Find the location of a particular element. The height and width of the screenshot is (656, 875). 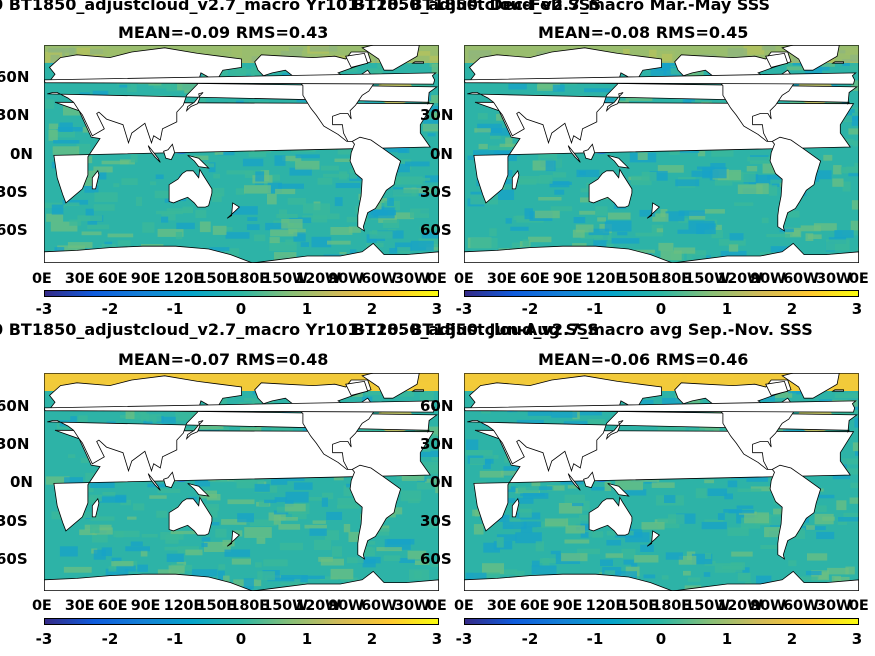

land-europe_asia is located at coordinates (663, 424).